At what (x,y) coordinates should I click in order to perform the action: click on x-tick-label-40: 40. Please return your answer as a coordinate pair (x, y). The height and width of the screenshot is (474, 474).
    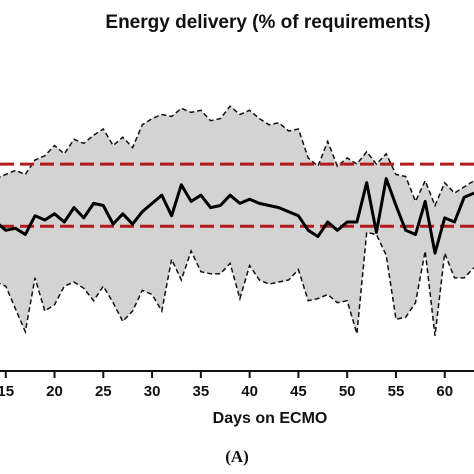
    Looking at the image, I should click on (249, 391).